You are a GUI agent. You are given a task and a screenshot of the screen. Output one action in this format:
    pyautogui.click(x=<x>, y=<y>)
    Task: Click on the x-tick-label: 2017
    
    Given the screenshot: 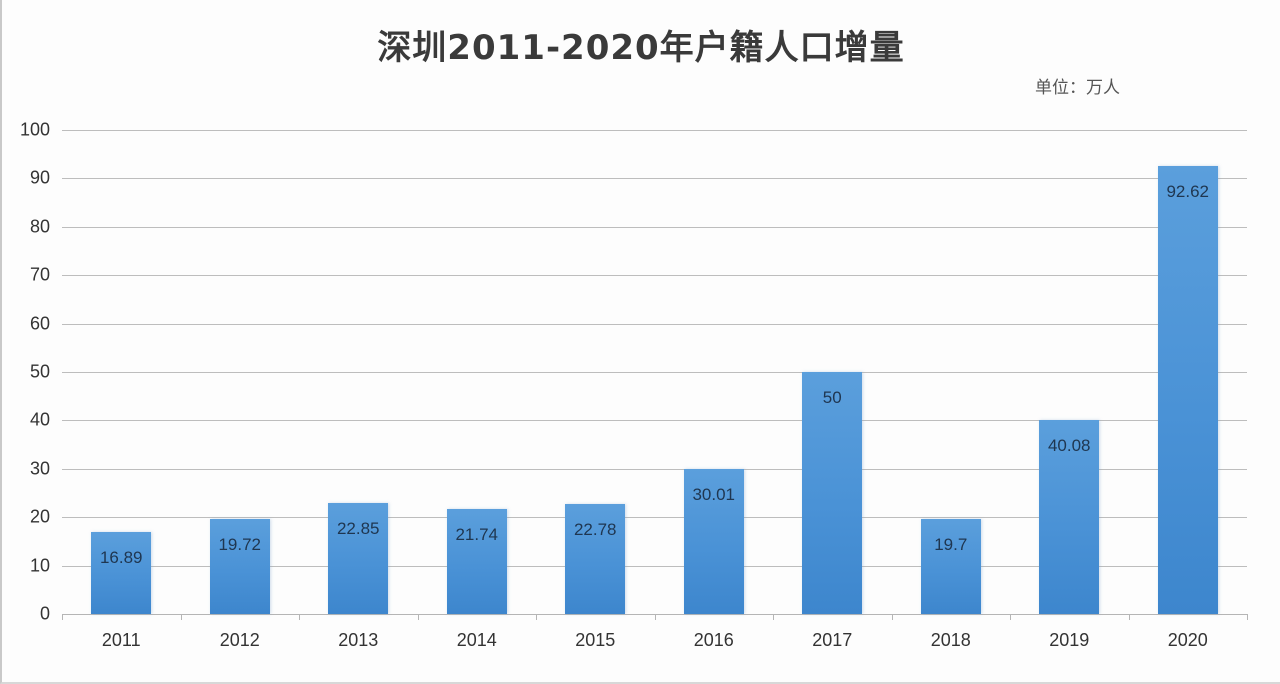 What is the action you would take?
    pyautogui.click(x=832, y=640)
    